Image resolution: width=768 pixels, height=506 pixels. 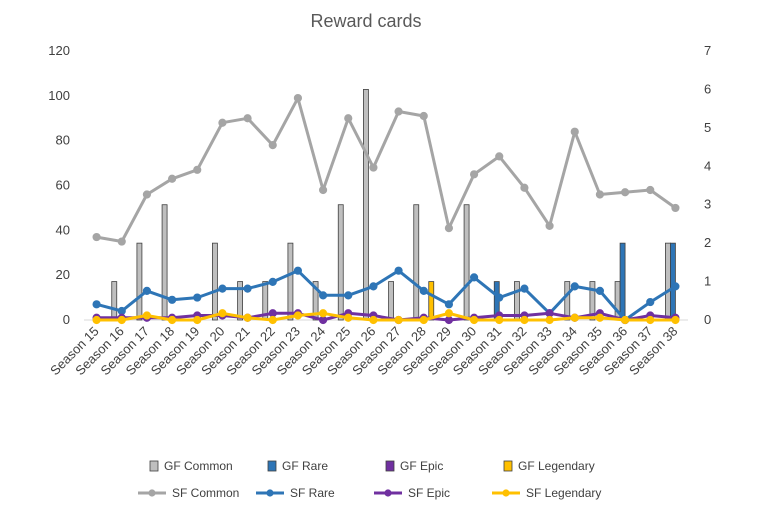 What do you see at coordinates (421, 466) in the screenshot?
I see `legend-label: GF Epic` at bounding box center [421, 466].